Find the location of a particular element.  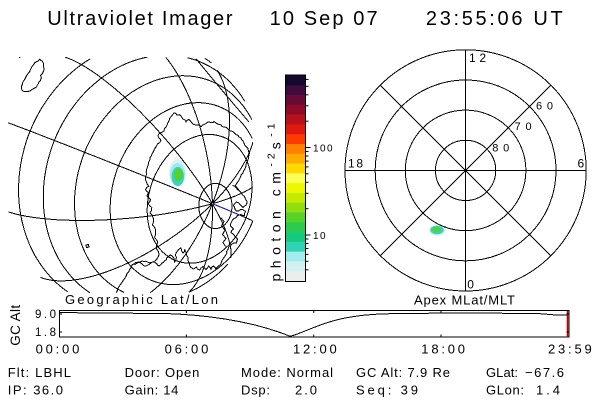

svg-text: −67.6 is located at coordinates (544, 372).